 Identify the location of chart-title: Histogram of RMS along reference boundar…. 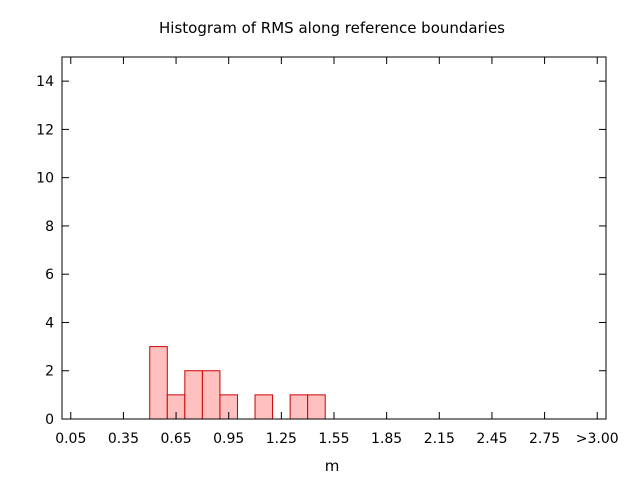
(332, 28).